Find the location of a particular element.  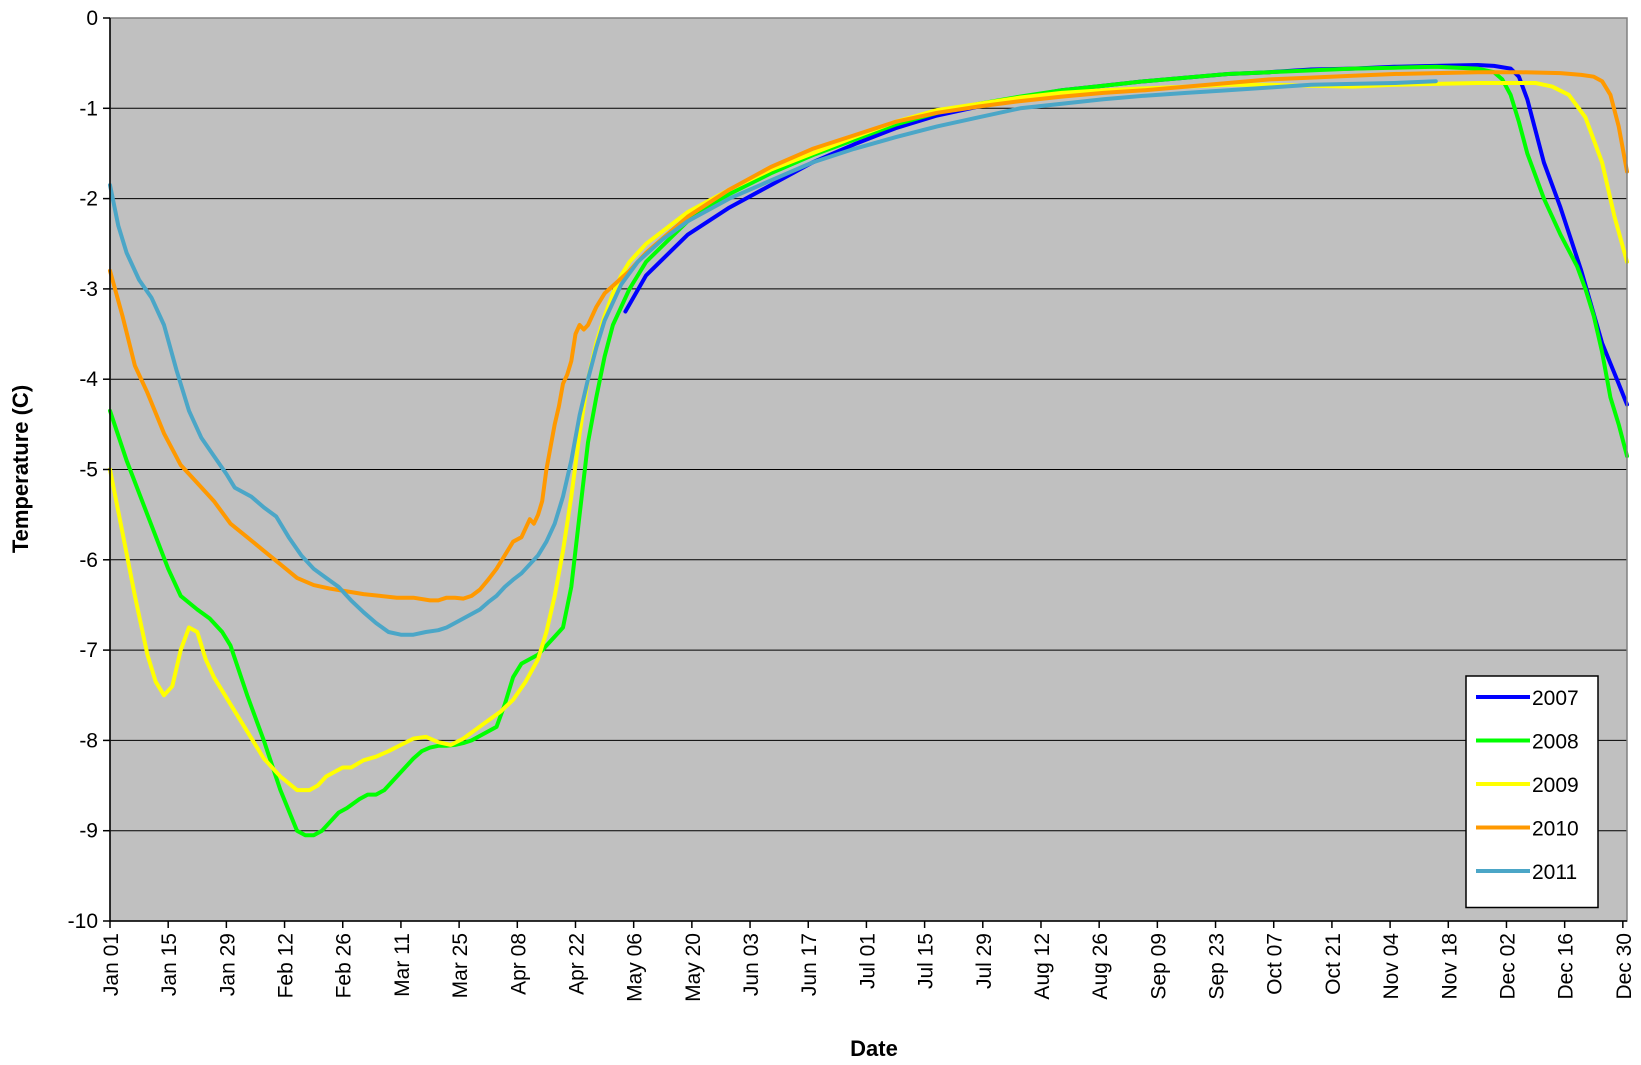

x-tick-label: Jun 03 is located at coordinates (751, 964).